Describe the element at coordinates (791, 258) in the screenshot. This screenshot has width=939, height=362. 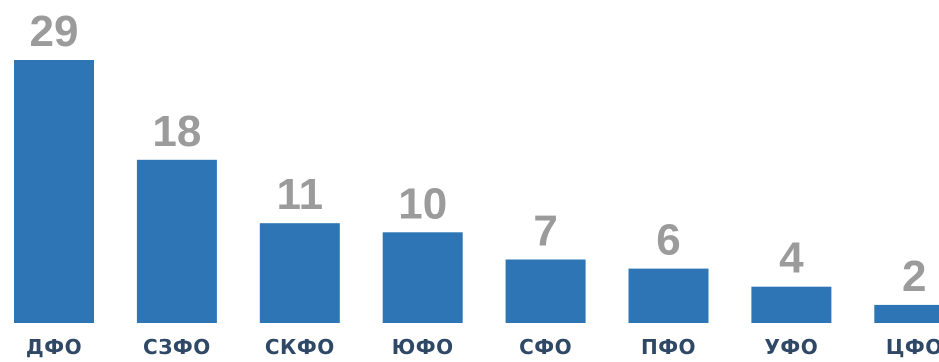
I see `data-label-7: 4` at that location.